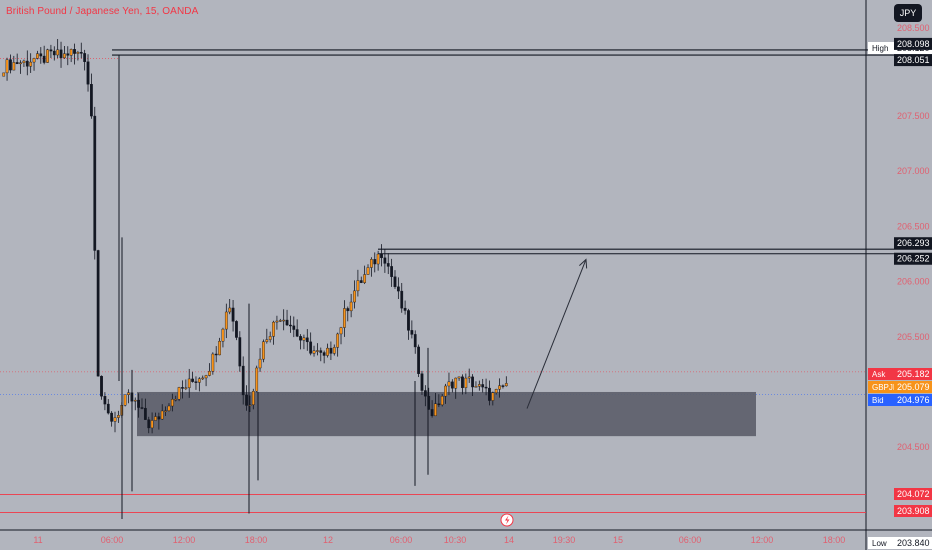 The height and width of the screenshot is (550, 932). Describe the element at coordinates (913, 28) in the screenshot. I see `price-tick-label: 208.500` at that location.